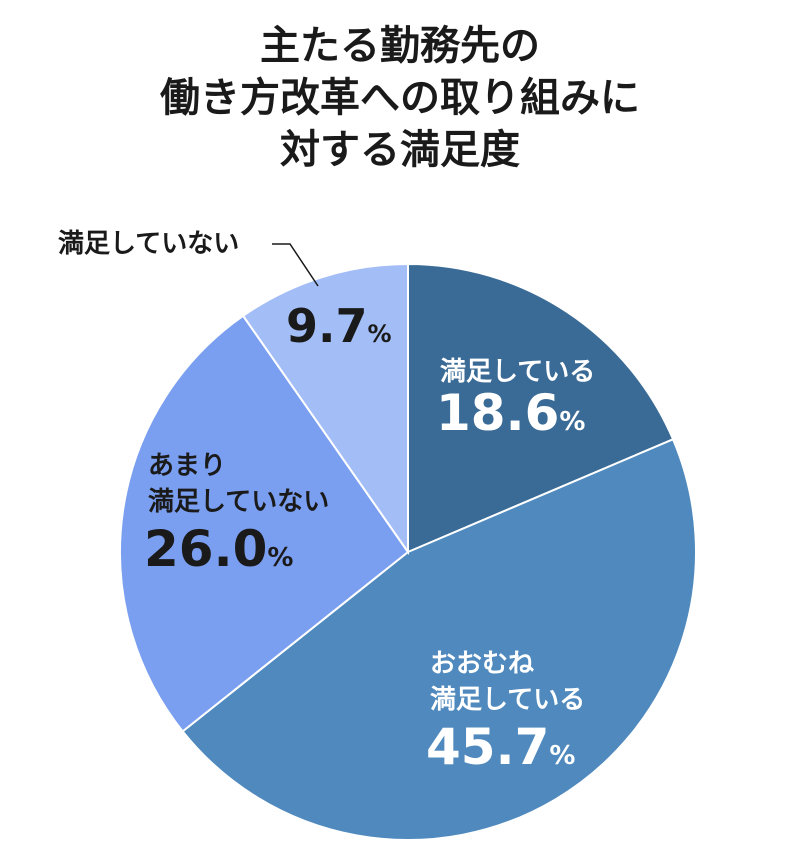 Image resolution: width=800 pixels, height=858 pixels. I want to click on slice-label-3-line-1: あまり, so click(187, 466).